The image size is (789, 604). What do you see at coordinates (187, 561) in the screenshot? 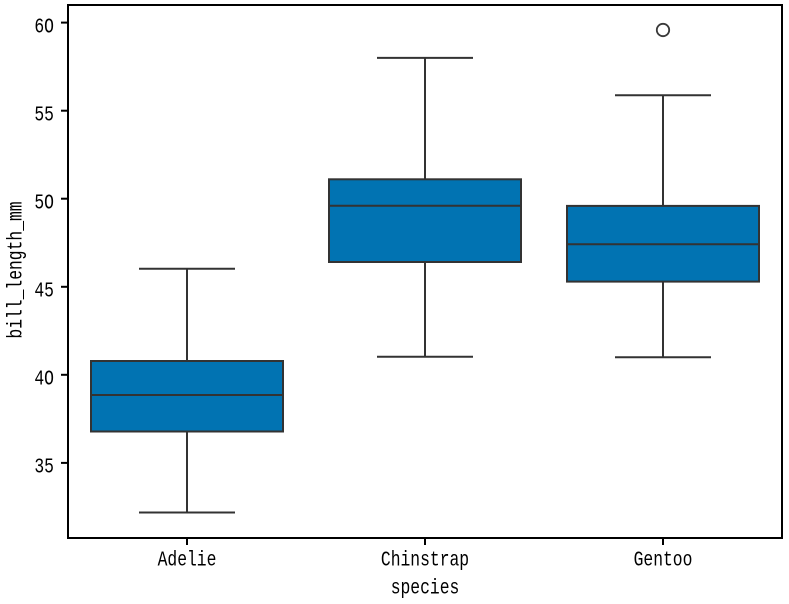
I see `svg-text: Adelie` at bounding box center [187, 561].